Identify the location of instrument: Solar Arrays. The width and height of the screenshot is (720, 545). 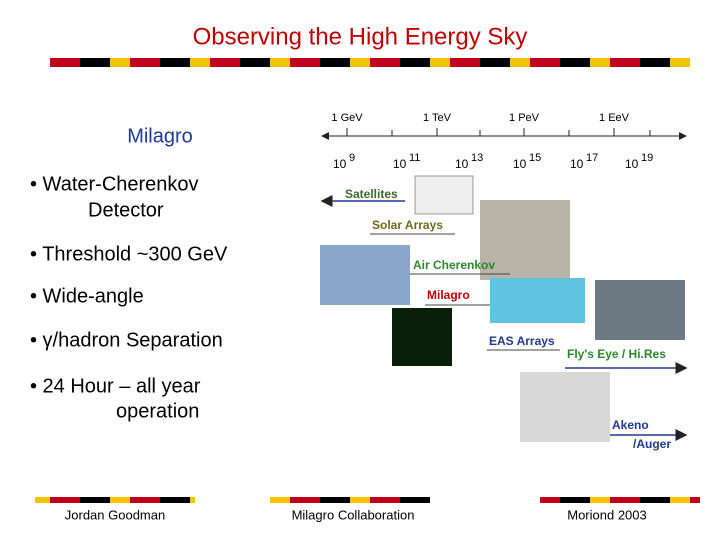
(407, 225).